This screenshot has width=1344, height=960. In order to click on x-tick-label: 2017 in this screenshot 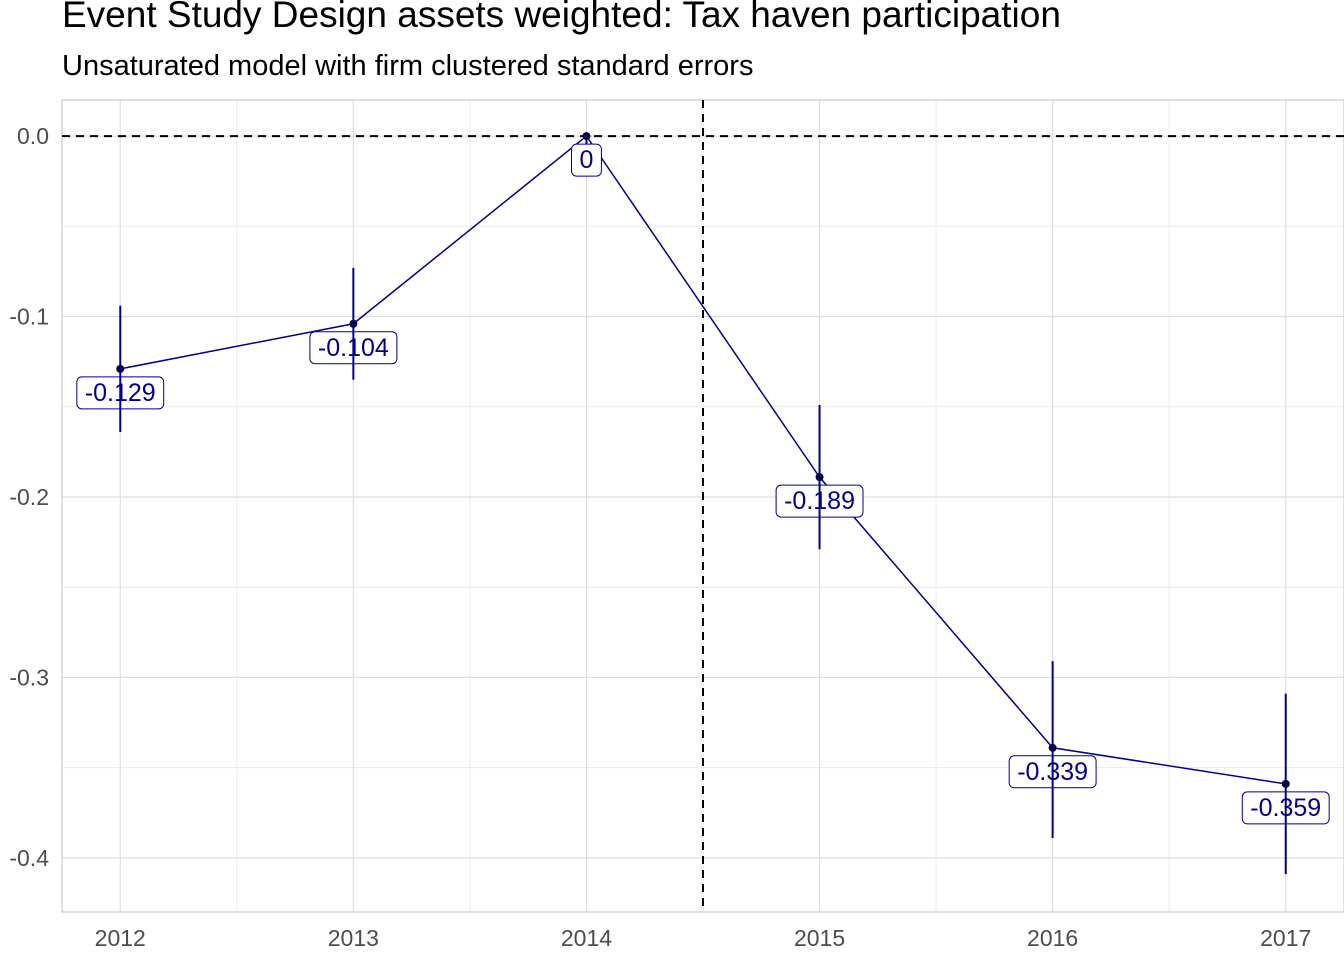, I will do `click(1285, 938)`.